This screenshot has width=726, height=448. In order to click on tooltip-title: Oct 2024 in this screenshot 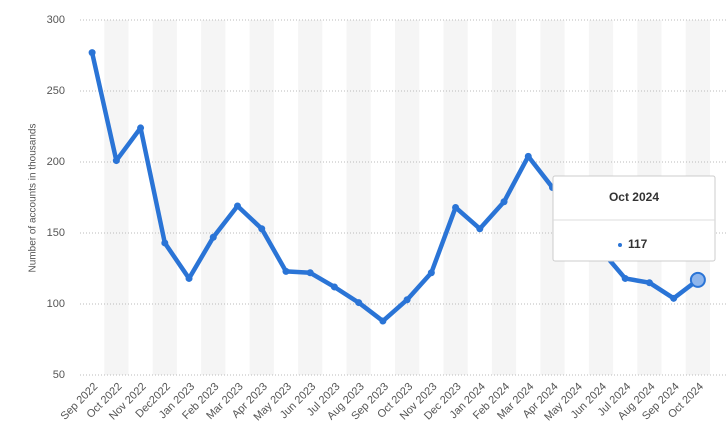, I will do `click(634, 197)`.